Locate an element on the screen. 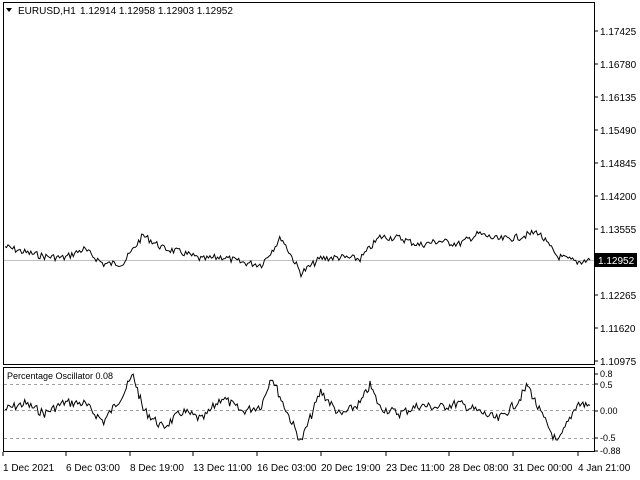 This screenshot has height=480, width=640. price-tick-label: 1.17425 is located at coordinates (618, 32).